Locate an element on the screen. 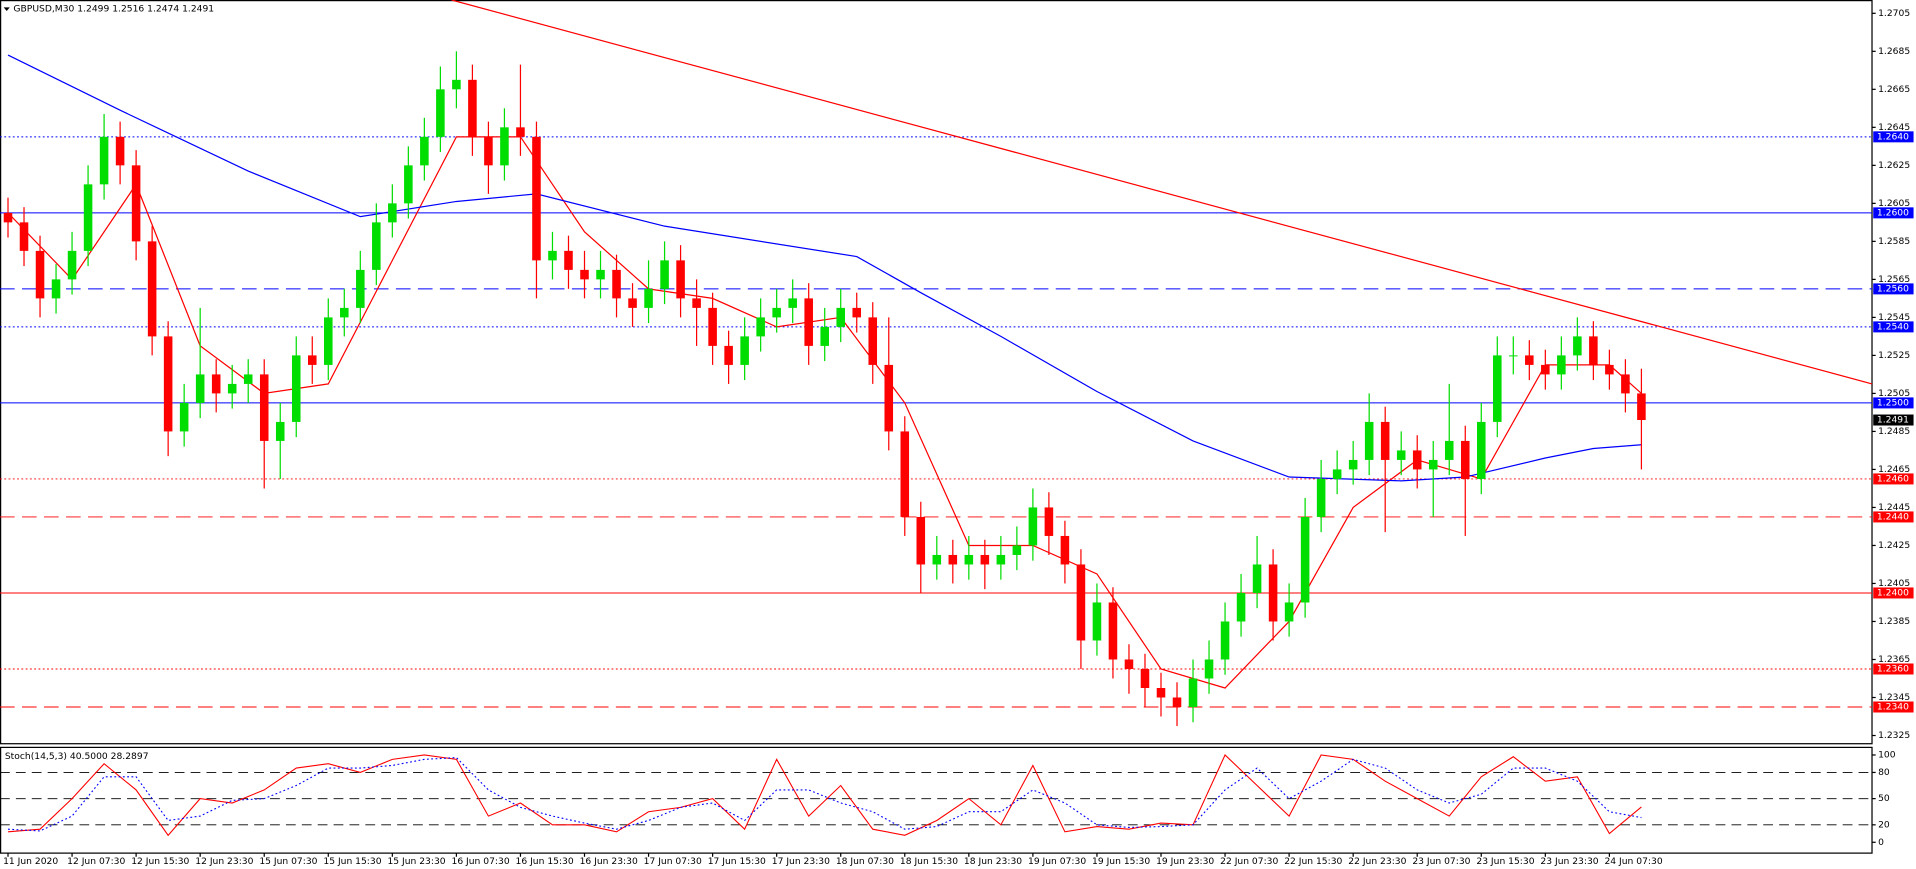 The width and height of the screenshot is (1916, 869). x-tick-label: 18 Jun 15:30 is located at coordinates (929, 861).